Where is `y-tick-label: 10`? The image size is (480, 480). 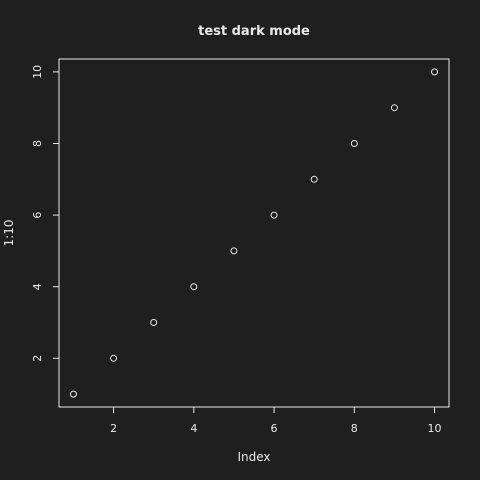
y-tick-label: 10 is located at coordinates (37, 72).